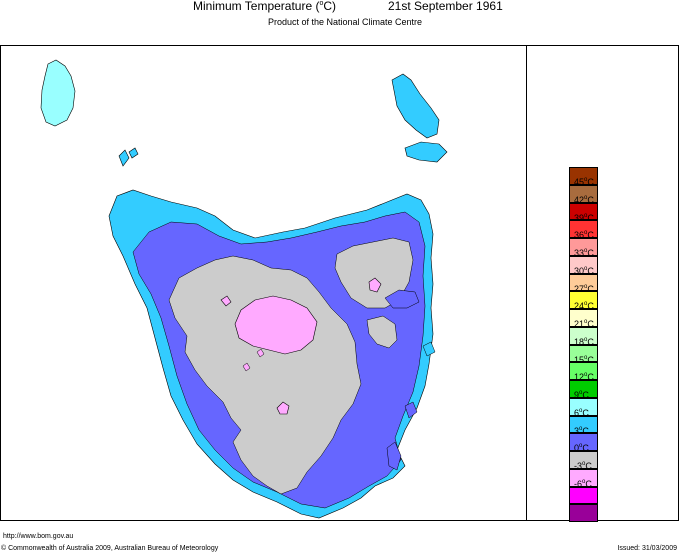  Describe the element at coordinates (411, 410) in the screenshot. I see `maria-island` at that location.